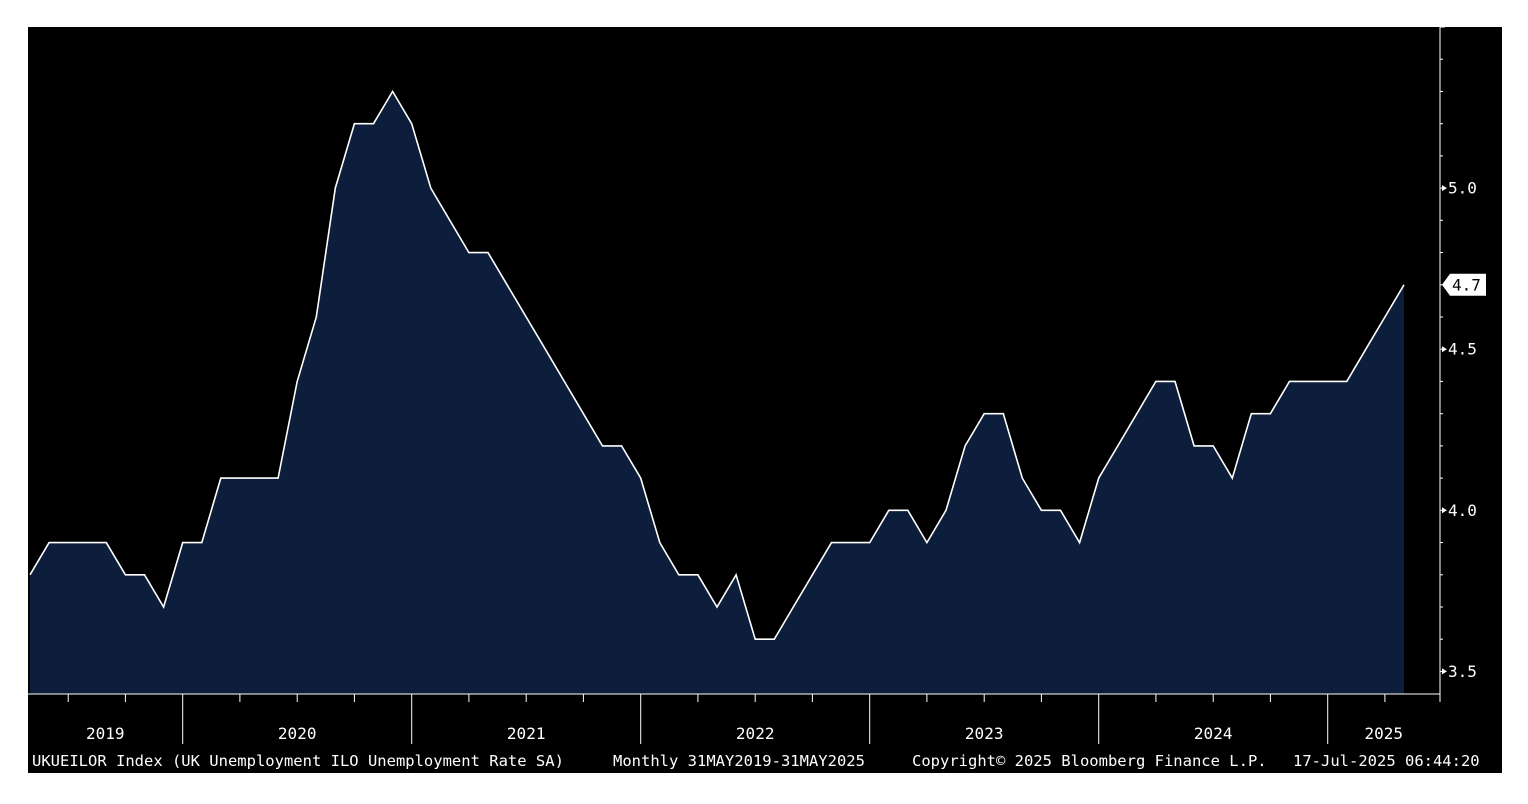 The width and height of the screenshot is (1528, 804). What do you see at coordinates (1213, 733) in the screenshot?
I see `x-year-label: 2024` at bounding box center [1213, 733].